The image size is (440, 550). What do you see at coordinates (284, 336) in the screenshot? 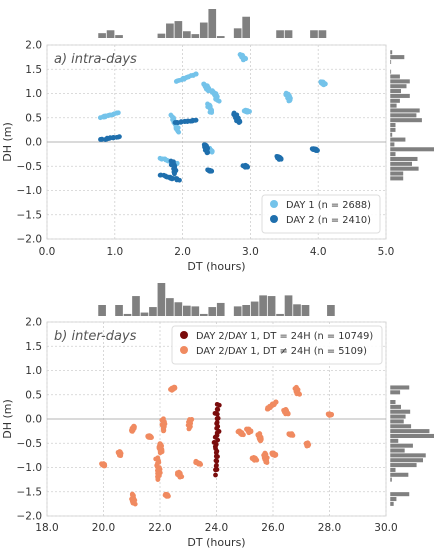
I see `legend-label: DAY 2/DAY 1, DT = 24H (n = 10749)` at bounding box center [284, 336].